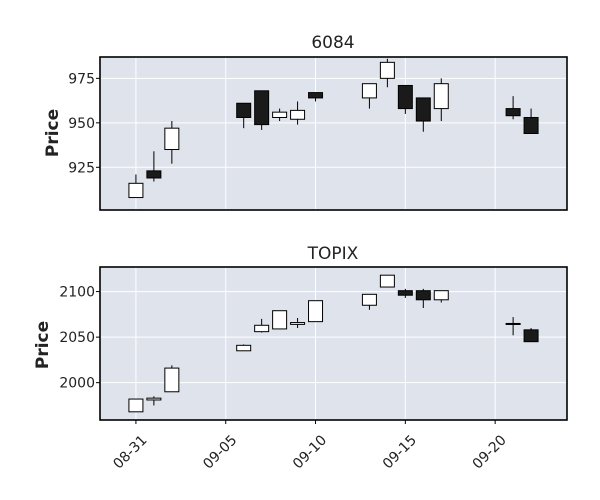  What do you see at coordinates (490, 452) in the screenshot?
I see `x-tick-label: 09-20` at bounding box center [490, 452].